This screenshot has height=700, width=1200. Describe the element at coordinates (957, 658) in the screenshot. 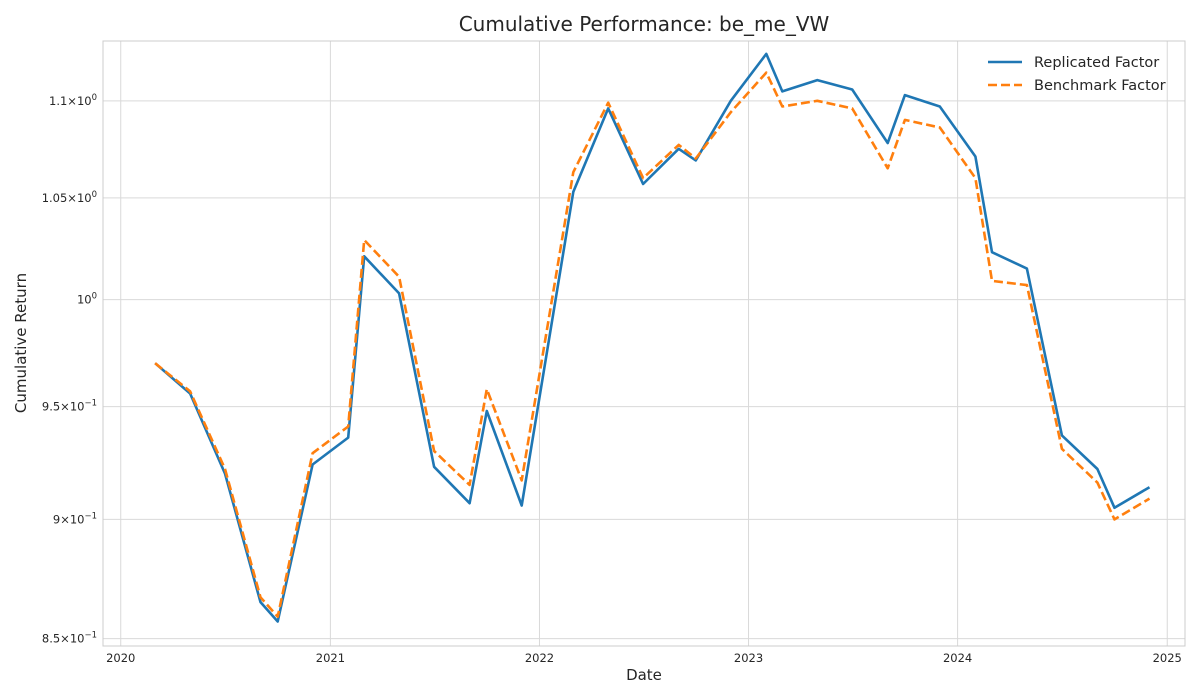

I see `x-tick-label: 2024` at that location.